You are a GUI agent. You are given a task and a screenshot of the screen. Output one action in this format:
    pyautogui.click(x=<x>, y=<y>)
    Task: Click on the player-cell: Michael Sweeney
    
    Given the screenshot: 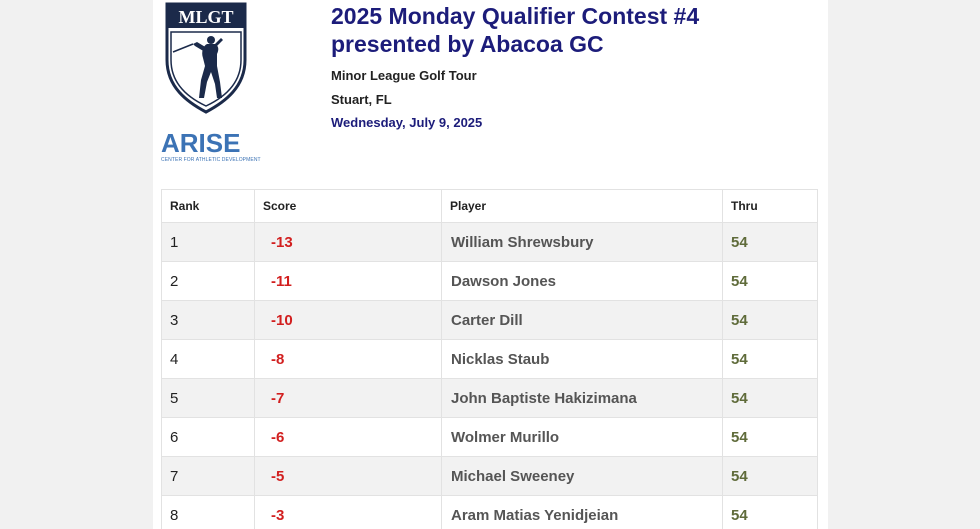 What is the action you would take?
    pyautogui.click(x=582, y=476)
    